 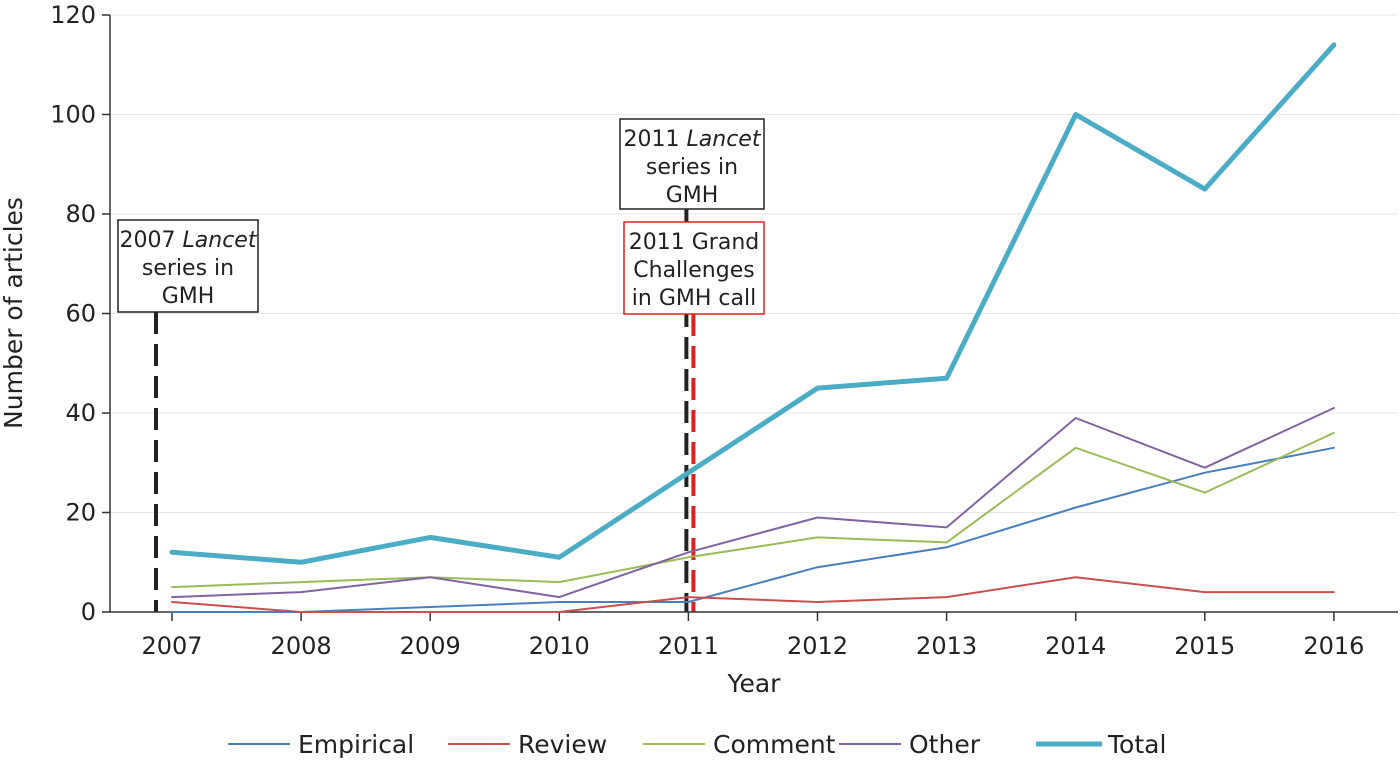 I want to click on x-tick-label: 2007, so click(x=171, y=646).